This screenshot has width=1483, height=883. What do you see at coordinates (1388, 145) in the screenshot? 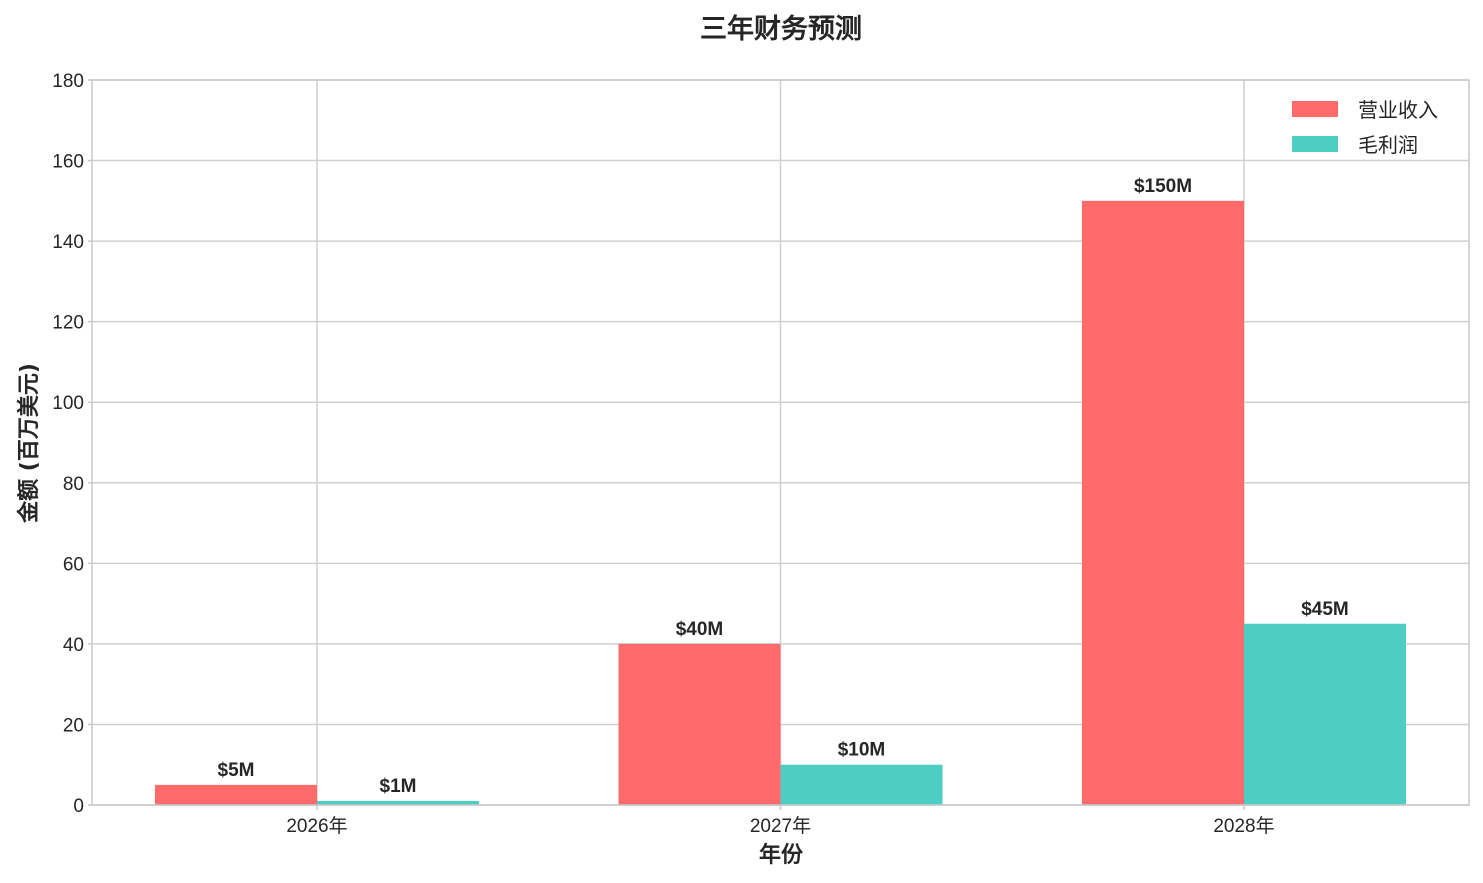
I see `legend-label: 毛利润` at bounding box center [1388, 145].